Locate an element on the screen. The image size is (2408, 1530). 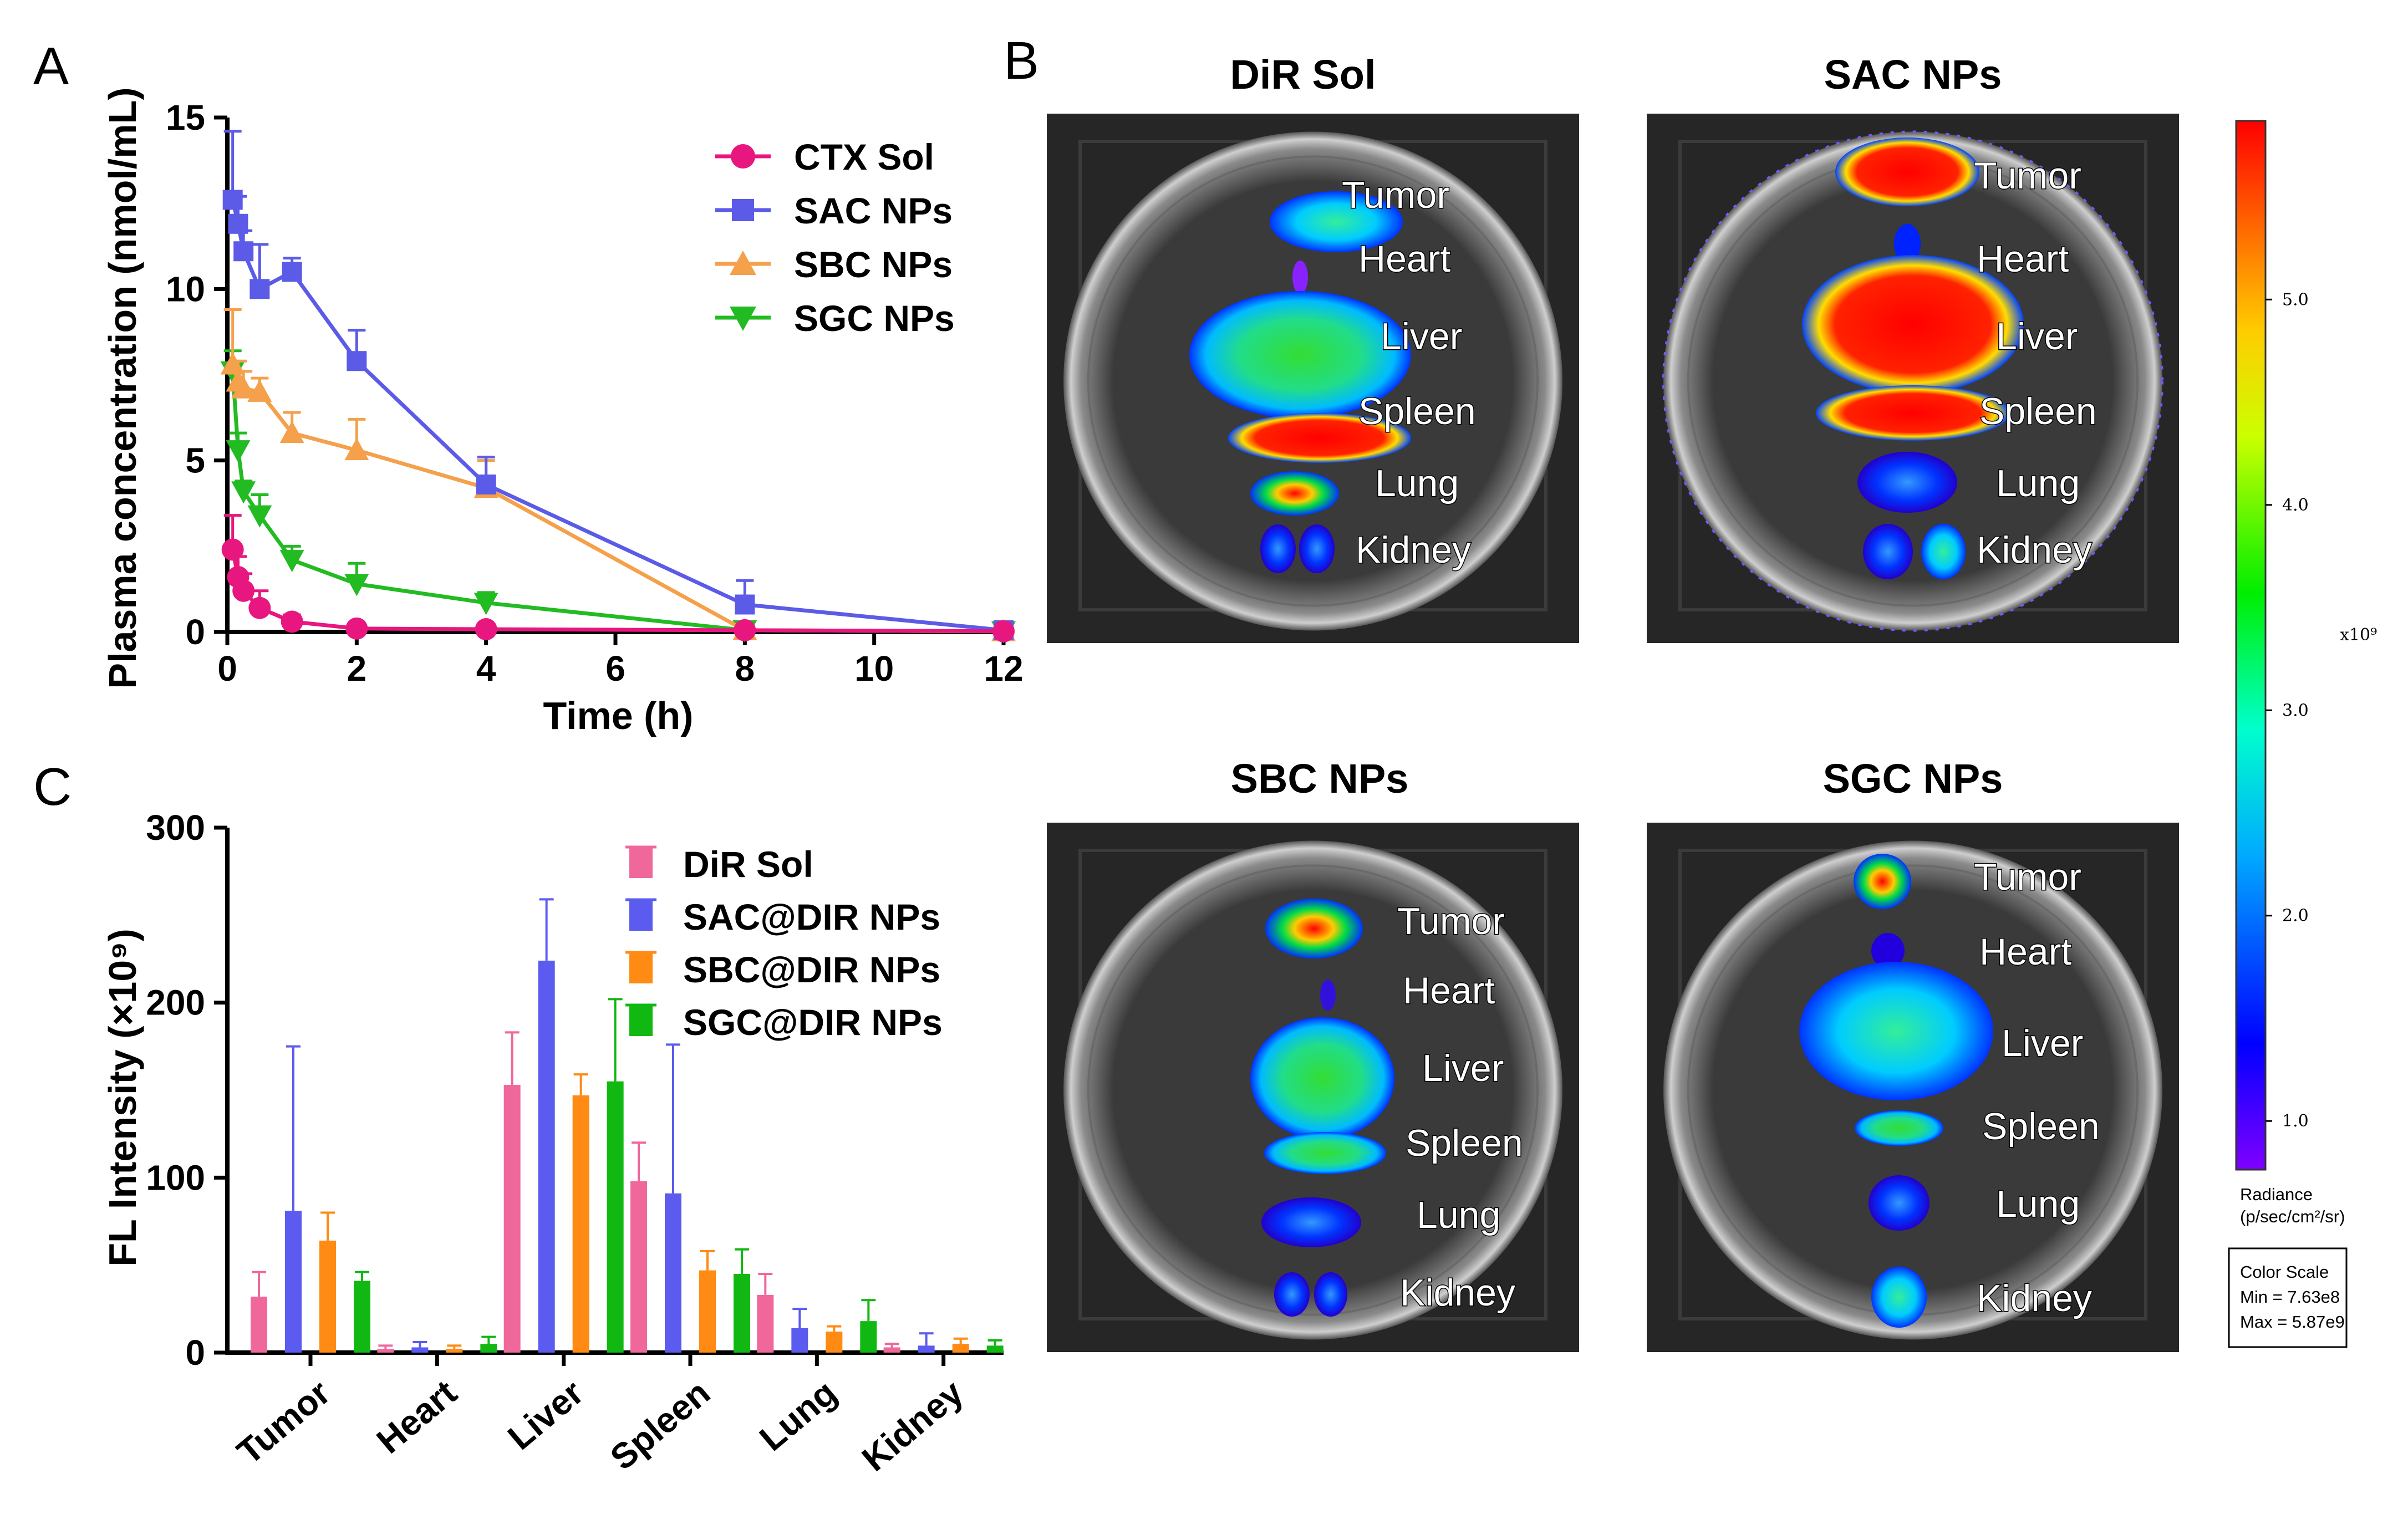
x-tick-label: 8 is located at coordinates (745, 669).